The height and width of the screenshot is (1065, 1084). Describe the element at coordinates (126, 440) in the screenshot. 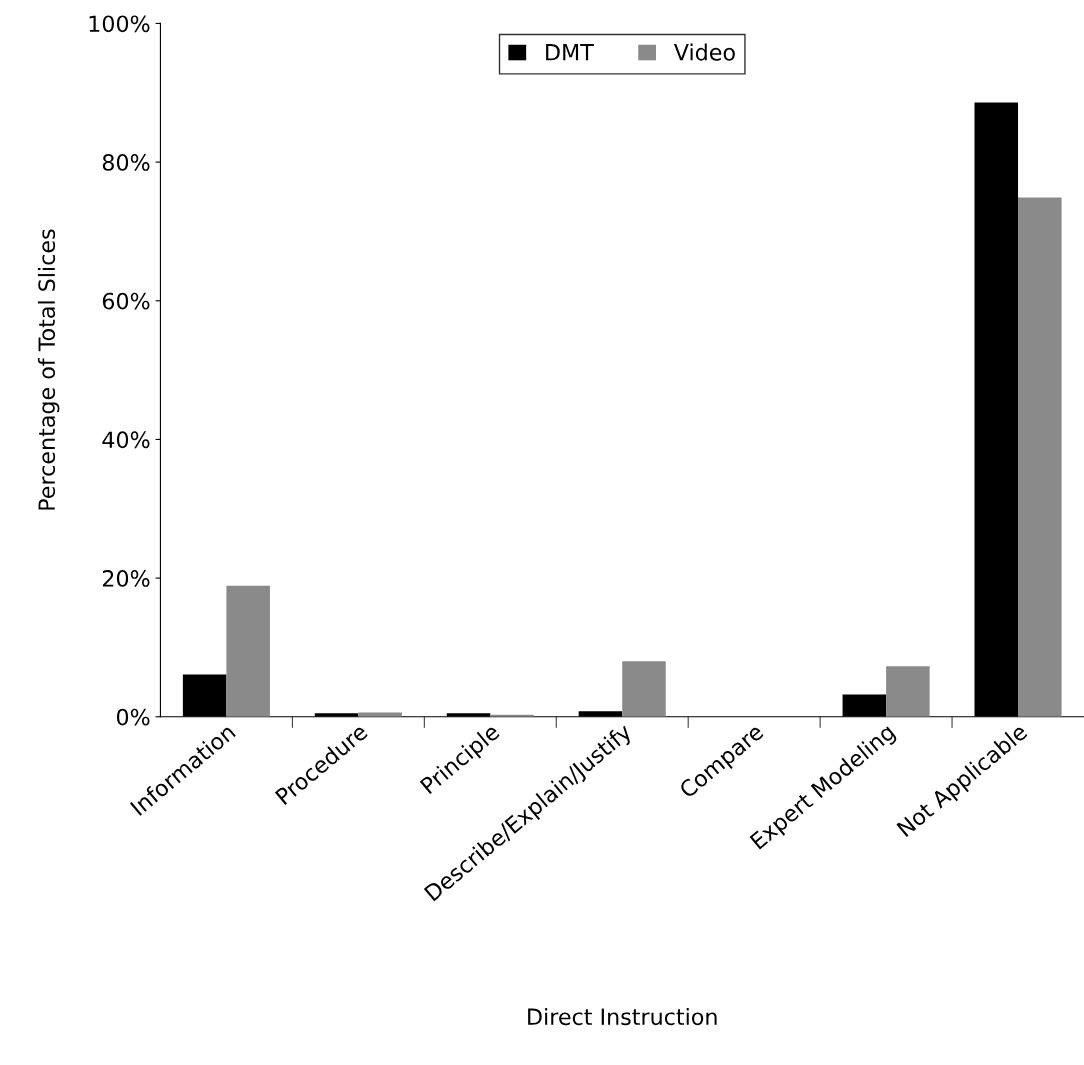

I see `y-tick-label: 40%` at that location.